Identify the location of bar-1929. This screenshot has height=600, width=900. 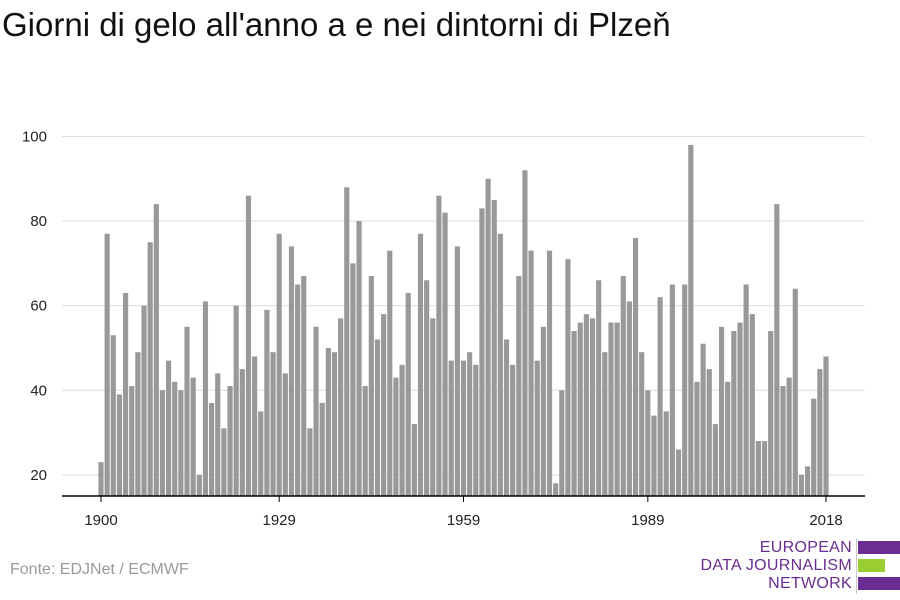
(279, 364).